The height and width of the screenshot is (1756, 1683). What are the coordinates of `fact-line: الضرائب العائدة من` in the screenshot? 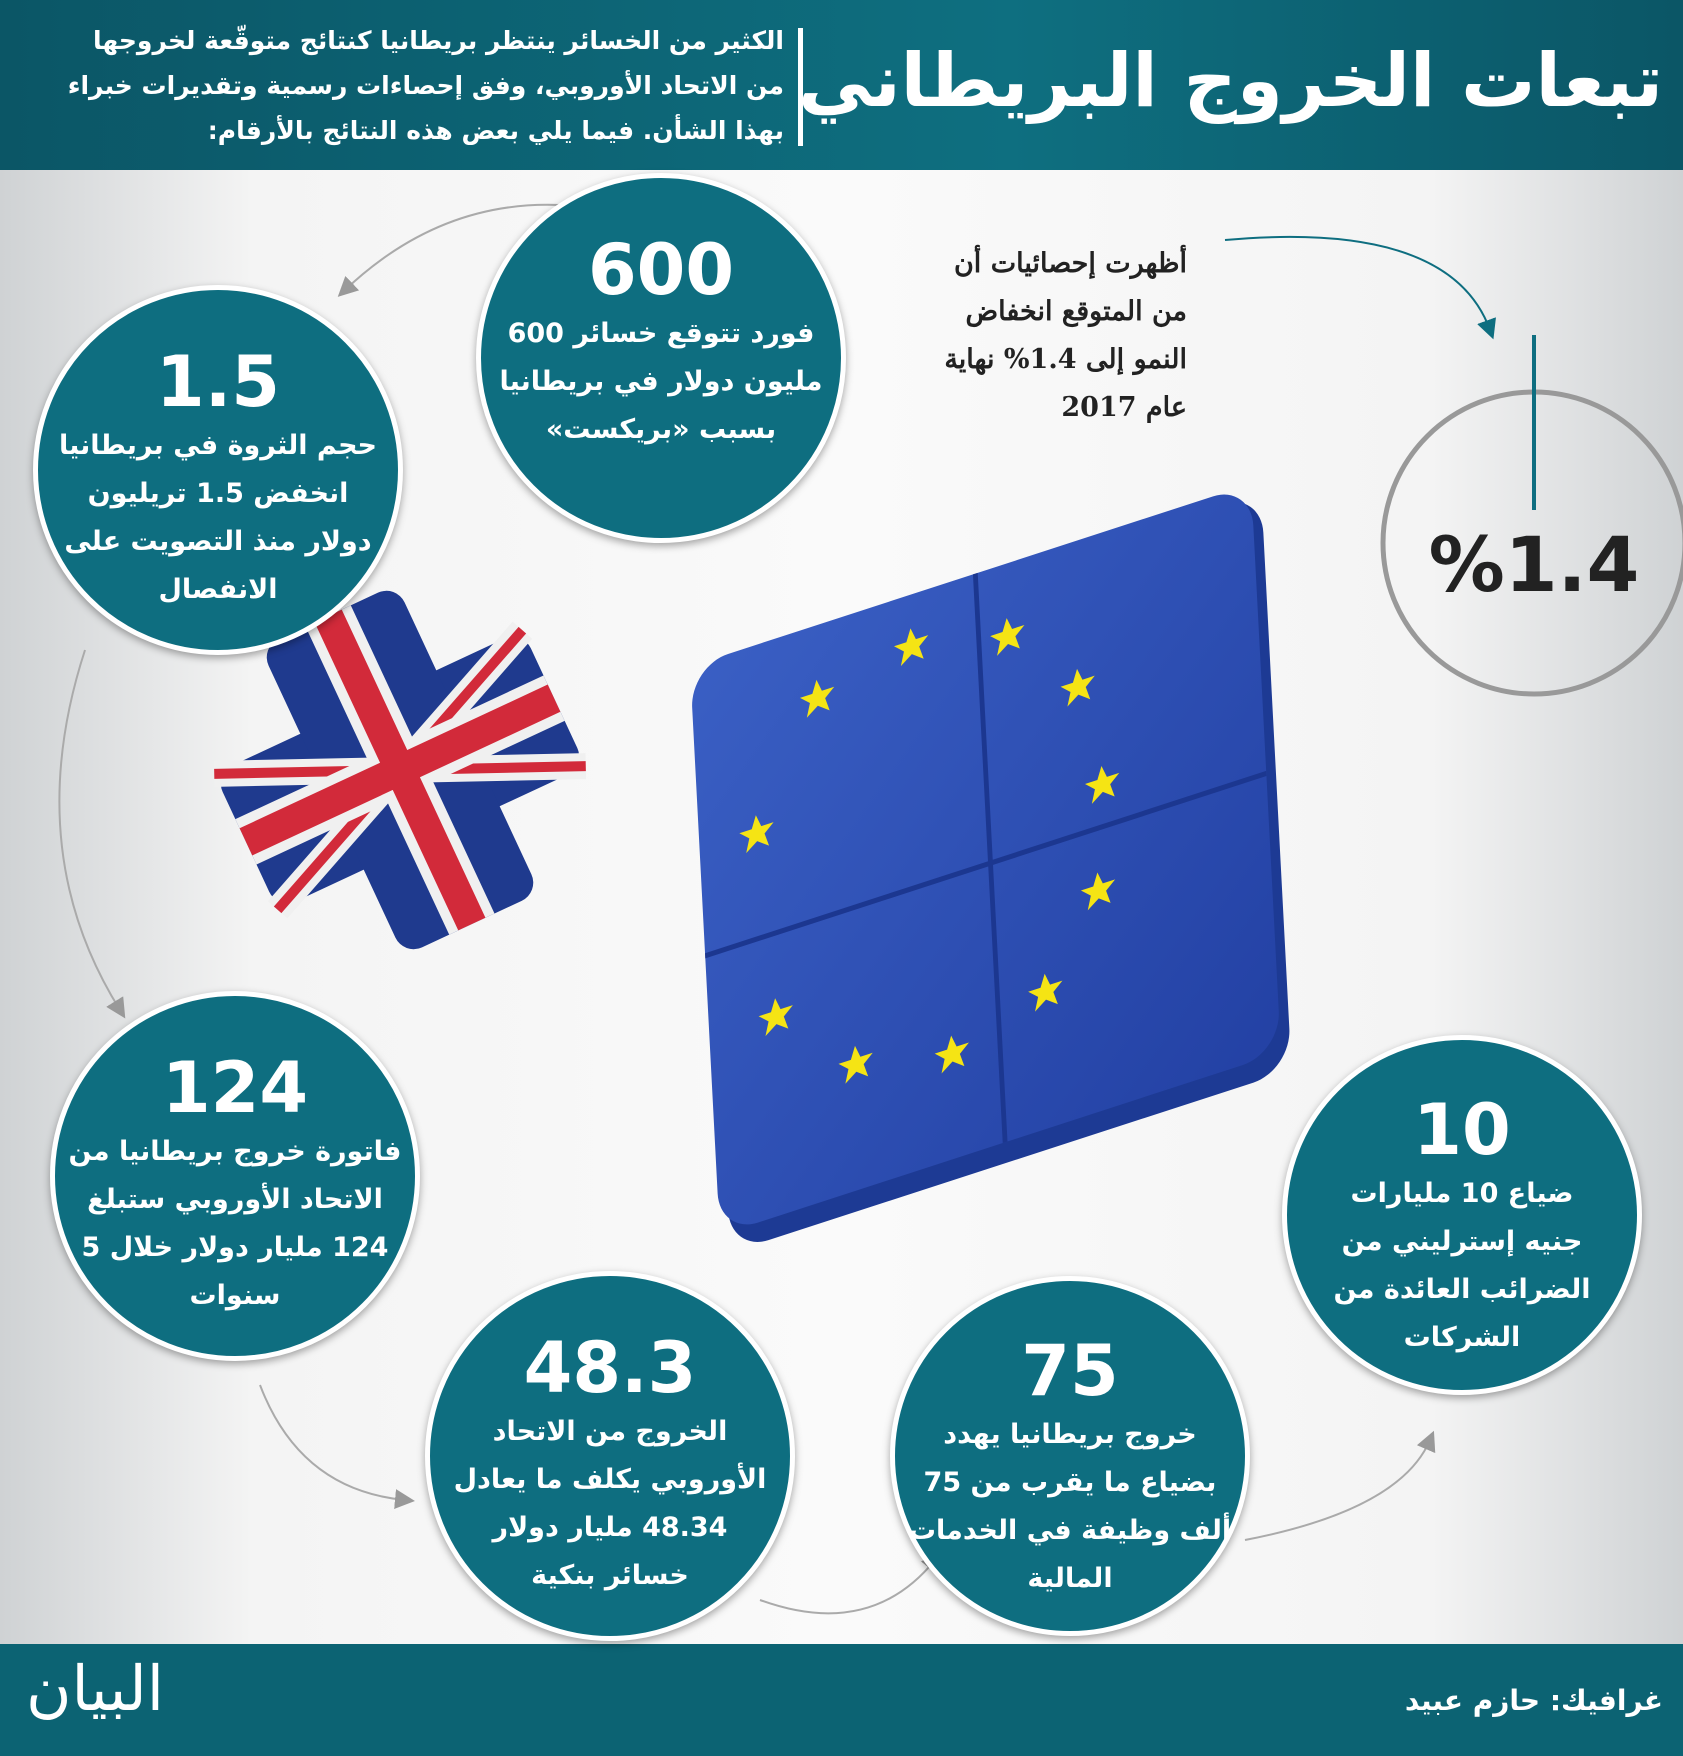 It's located at (1462, 1290).